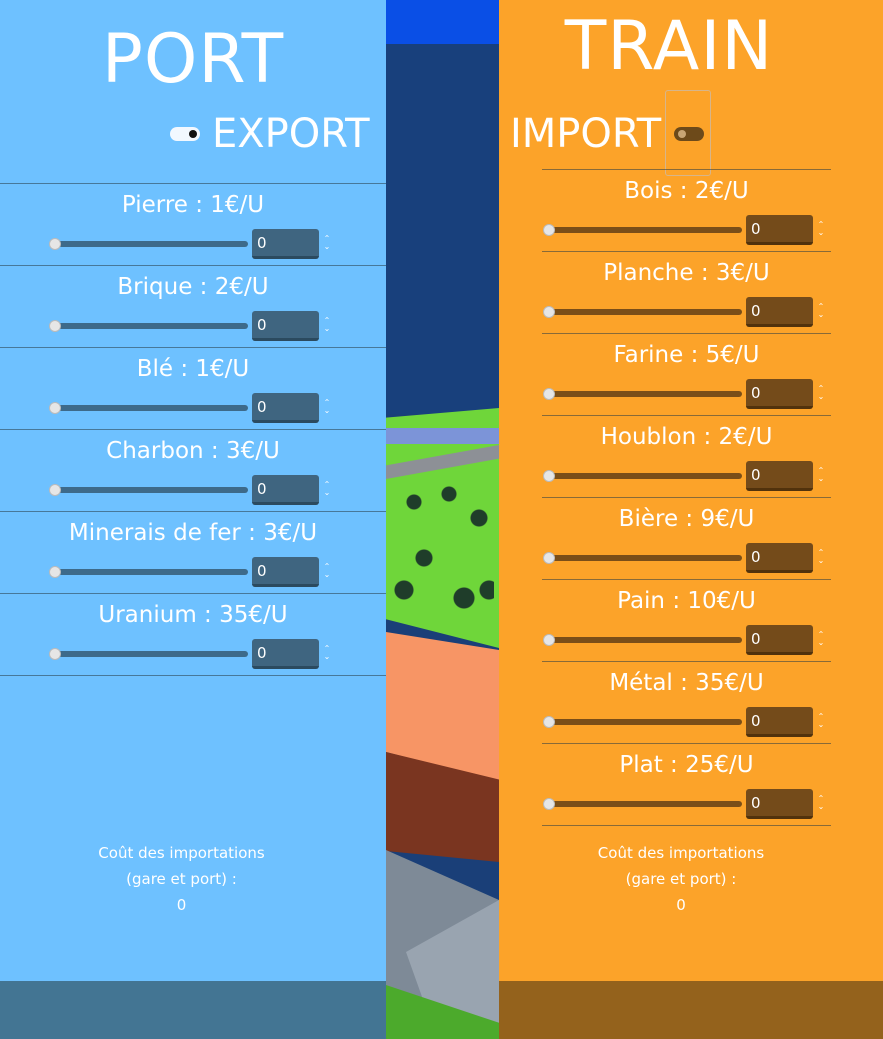  I want to click on resource-label: Pain : 10€/U, so click(686, 601).